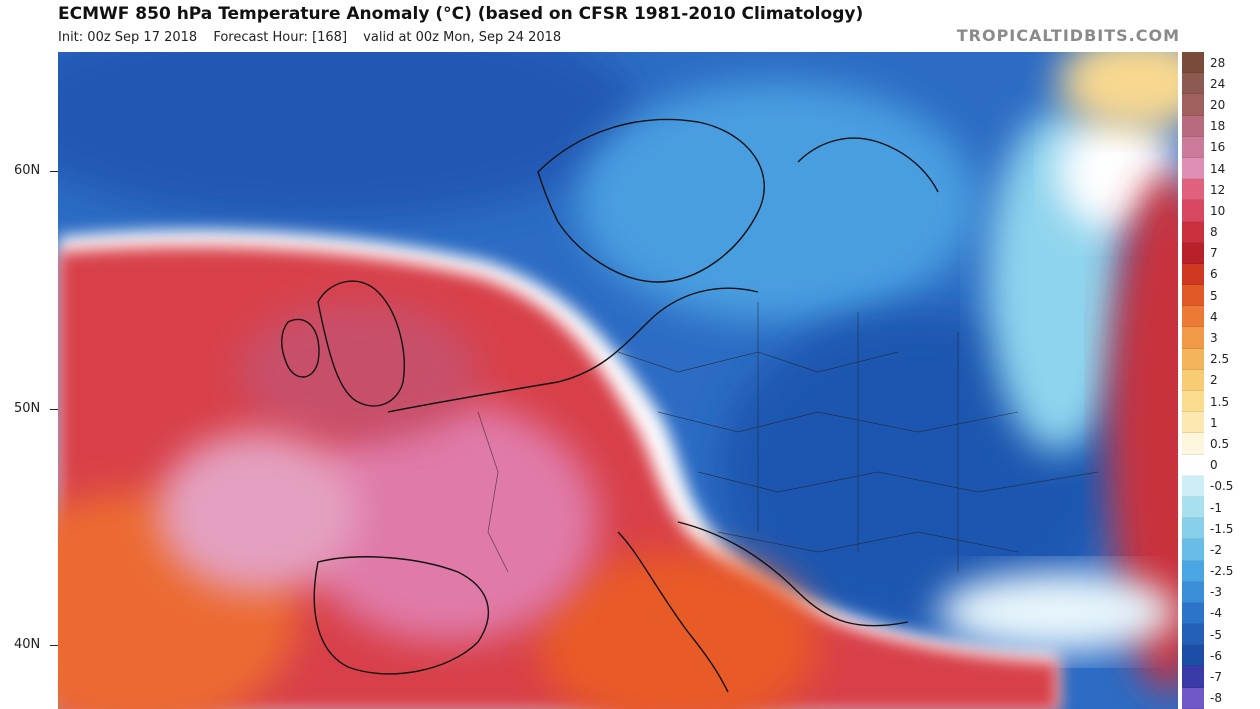  Describe the element at coordinates (258, 512) in the screenshot. I see `biscay-pink-core` at that location.